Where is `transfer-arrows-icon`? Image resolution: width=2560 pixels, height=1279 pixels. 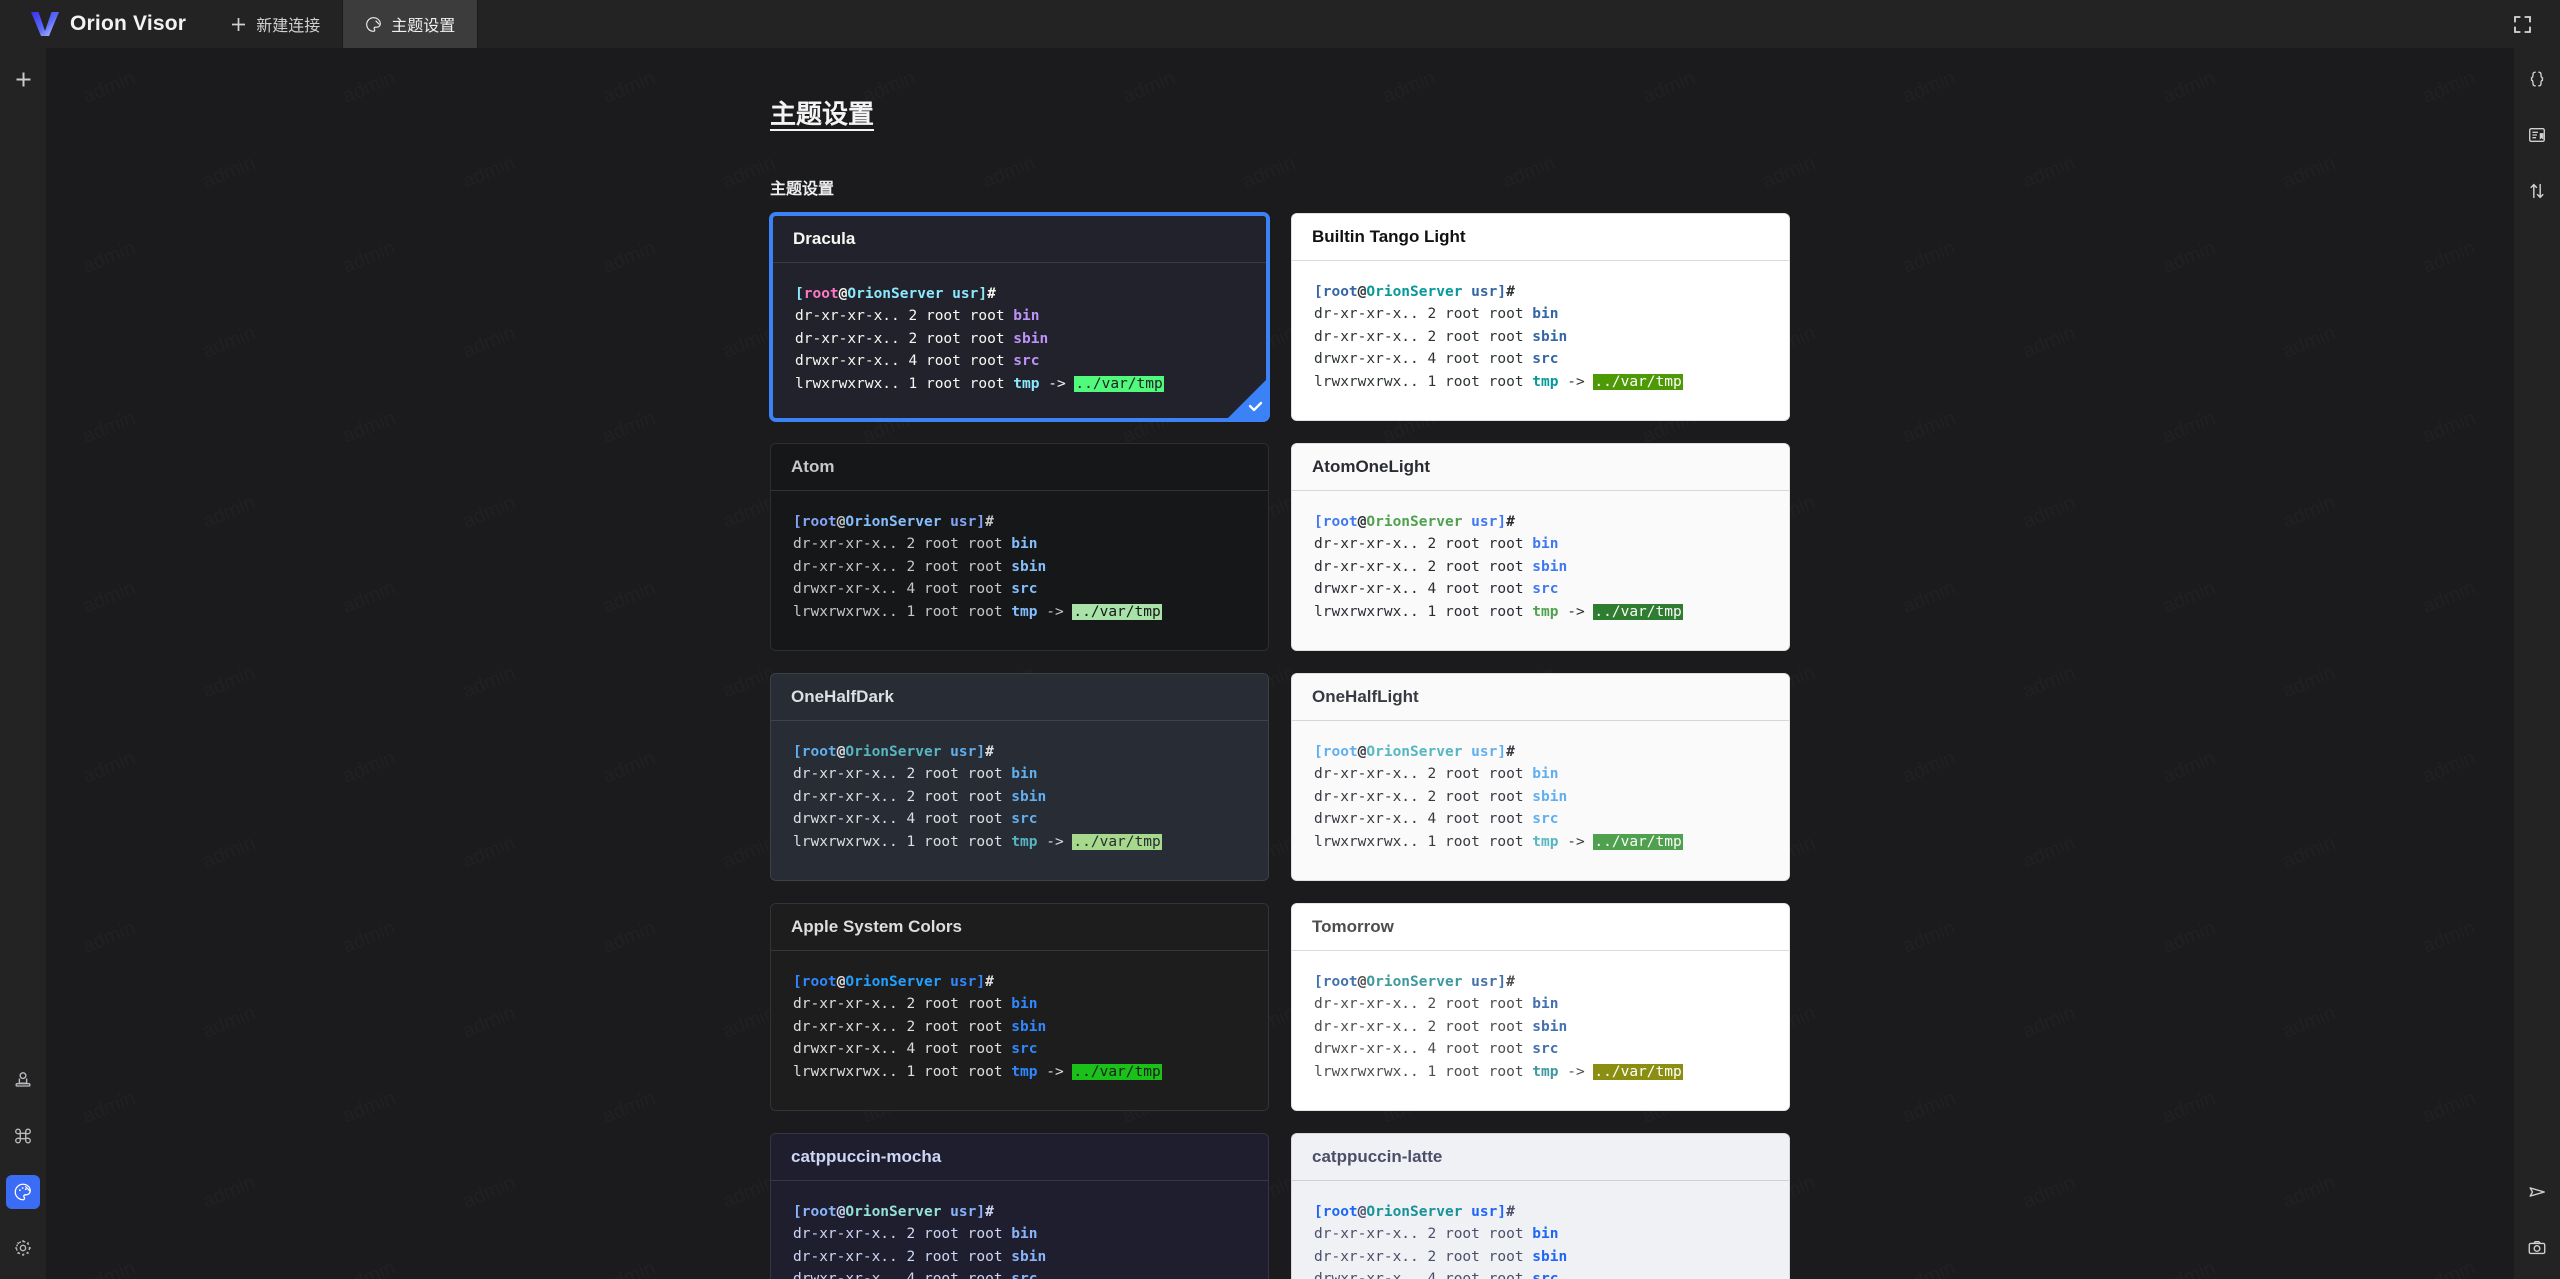
transfer-arrows-icon is located at coordinates (2537, 191).